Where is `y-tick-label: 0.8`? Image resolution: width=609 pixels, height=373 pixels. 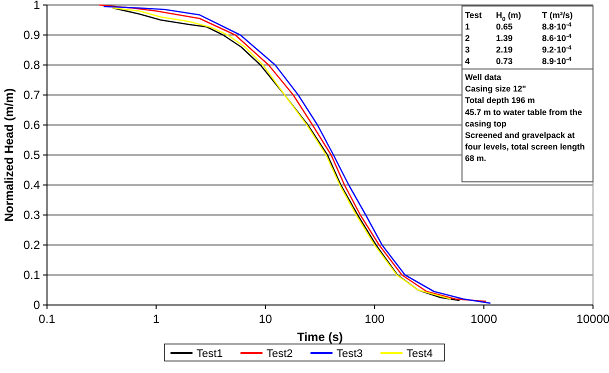 y-tick-label: 0.8 is located at coordinates (31, 65).